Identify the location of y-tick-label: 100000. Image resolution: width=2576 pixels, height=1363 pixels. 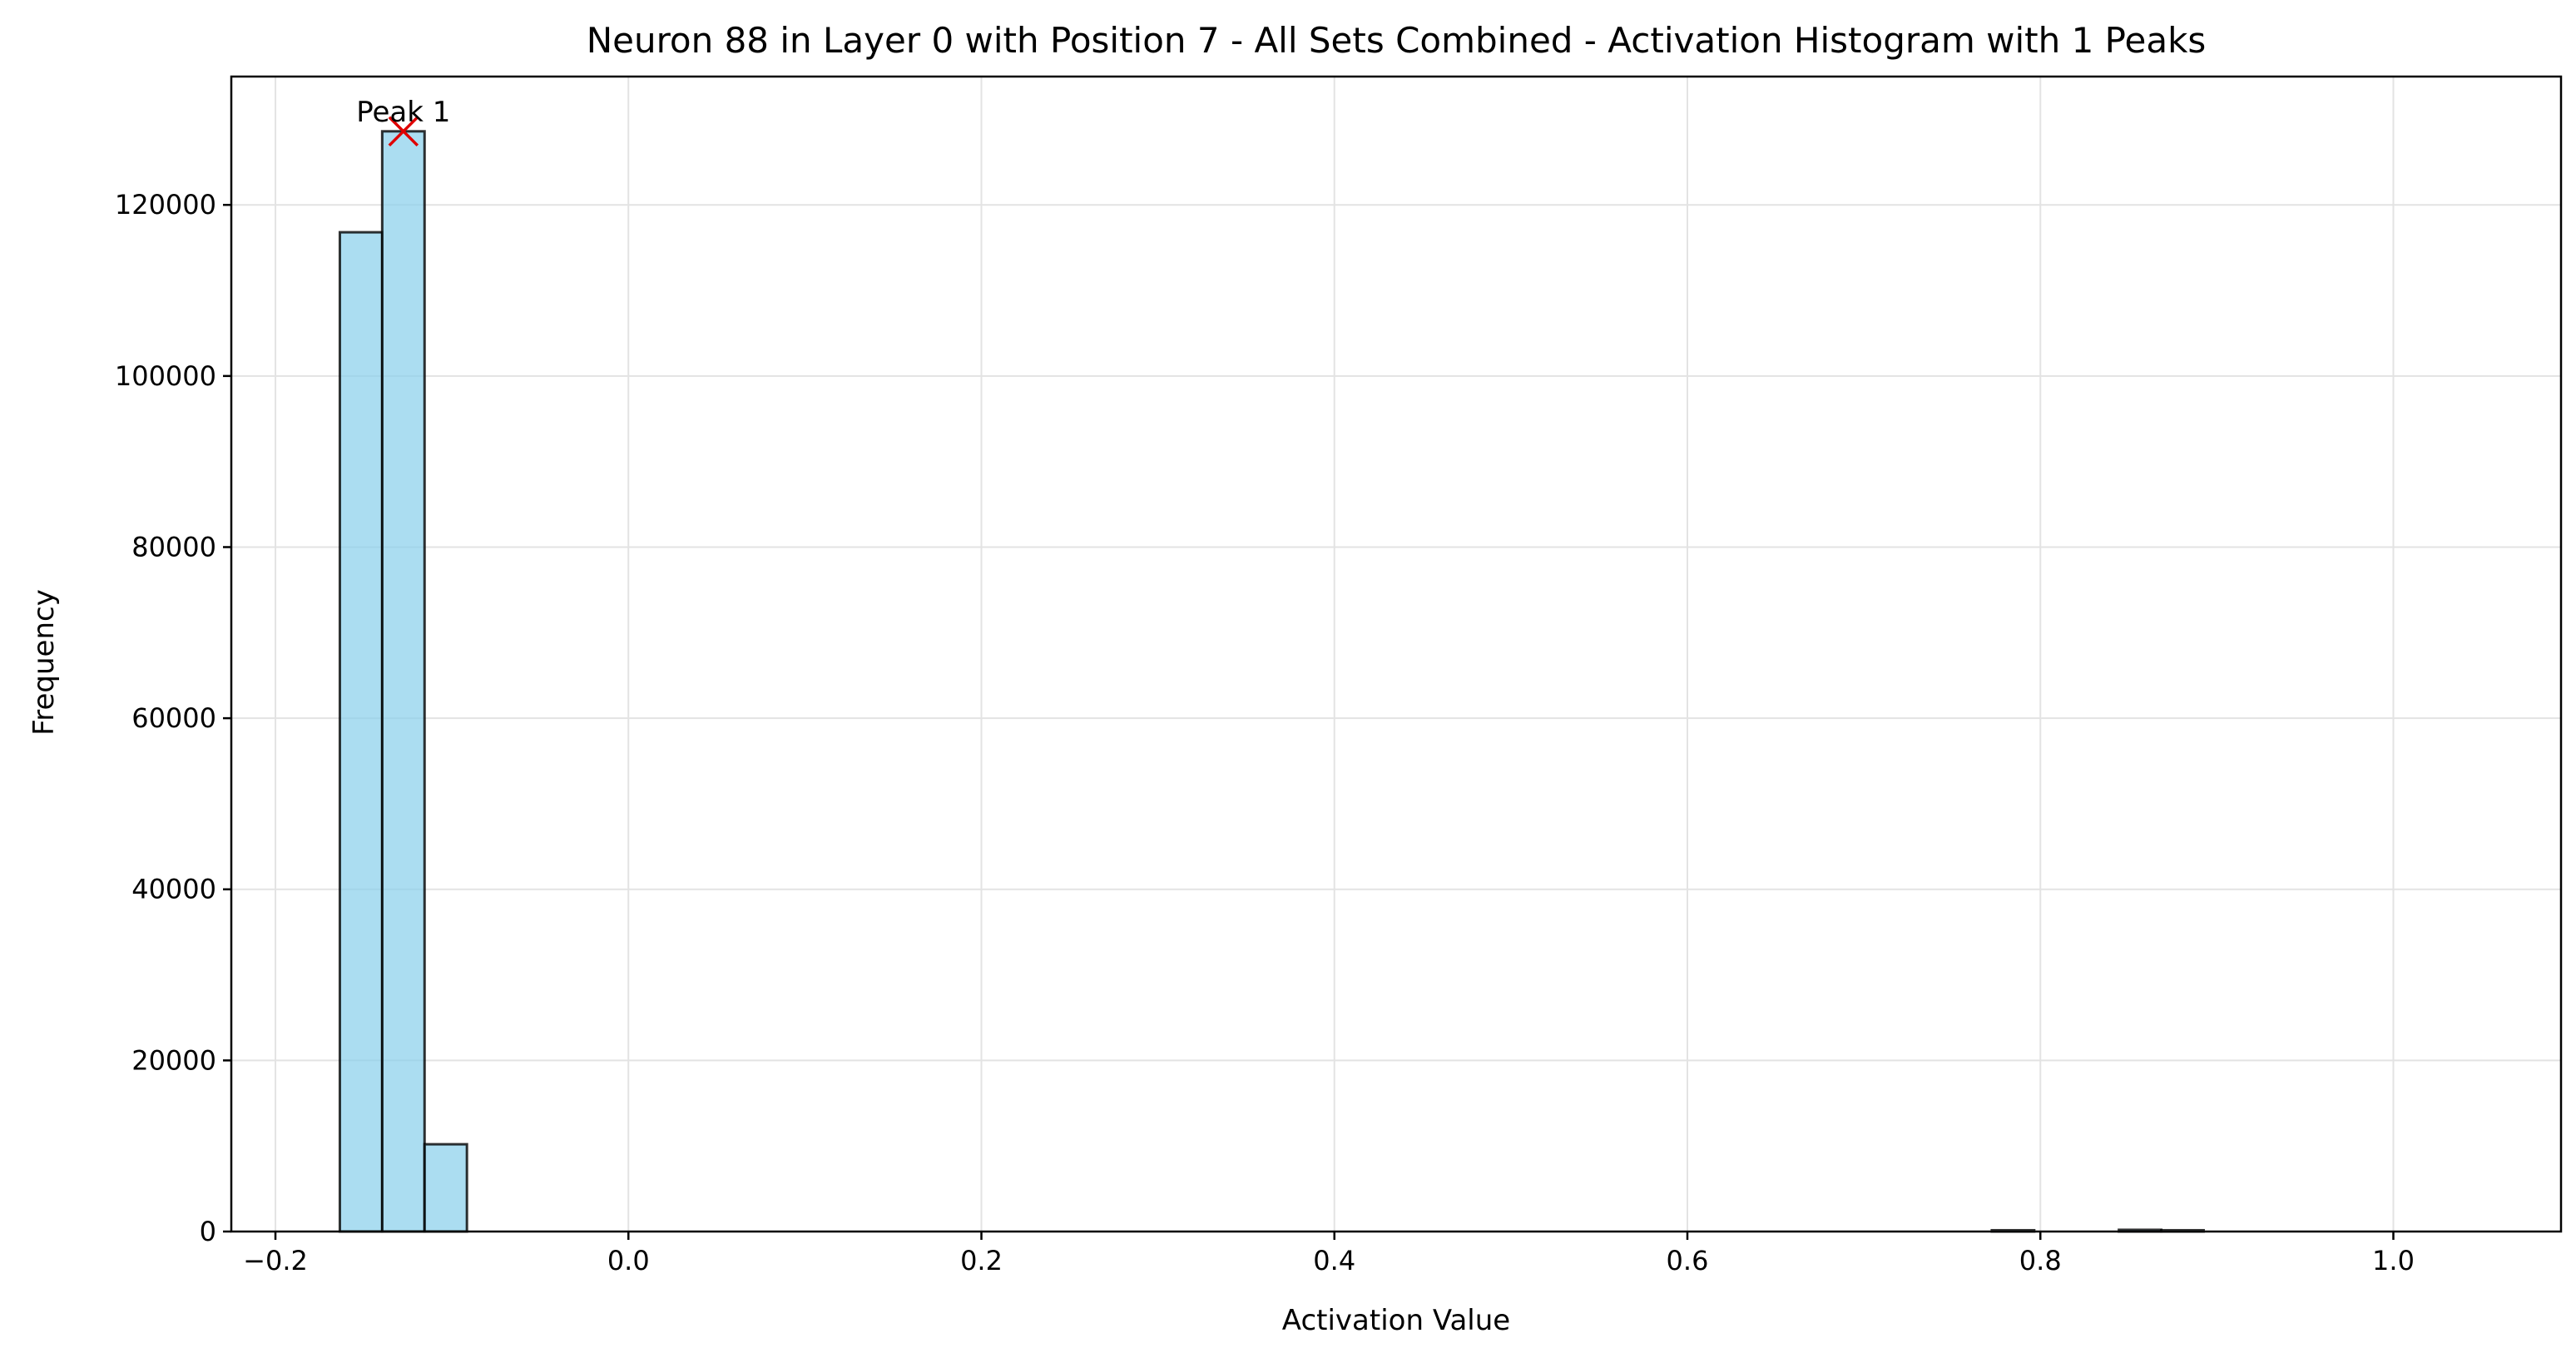
(165, 376).